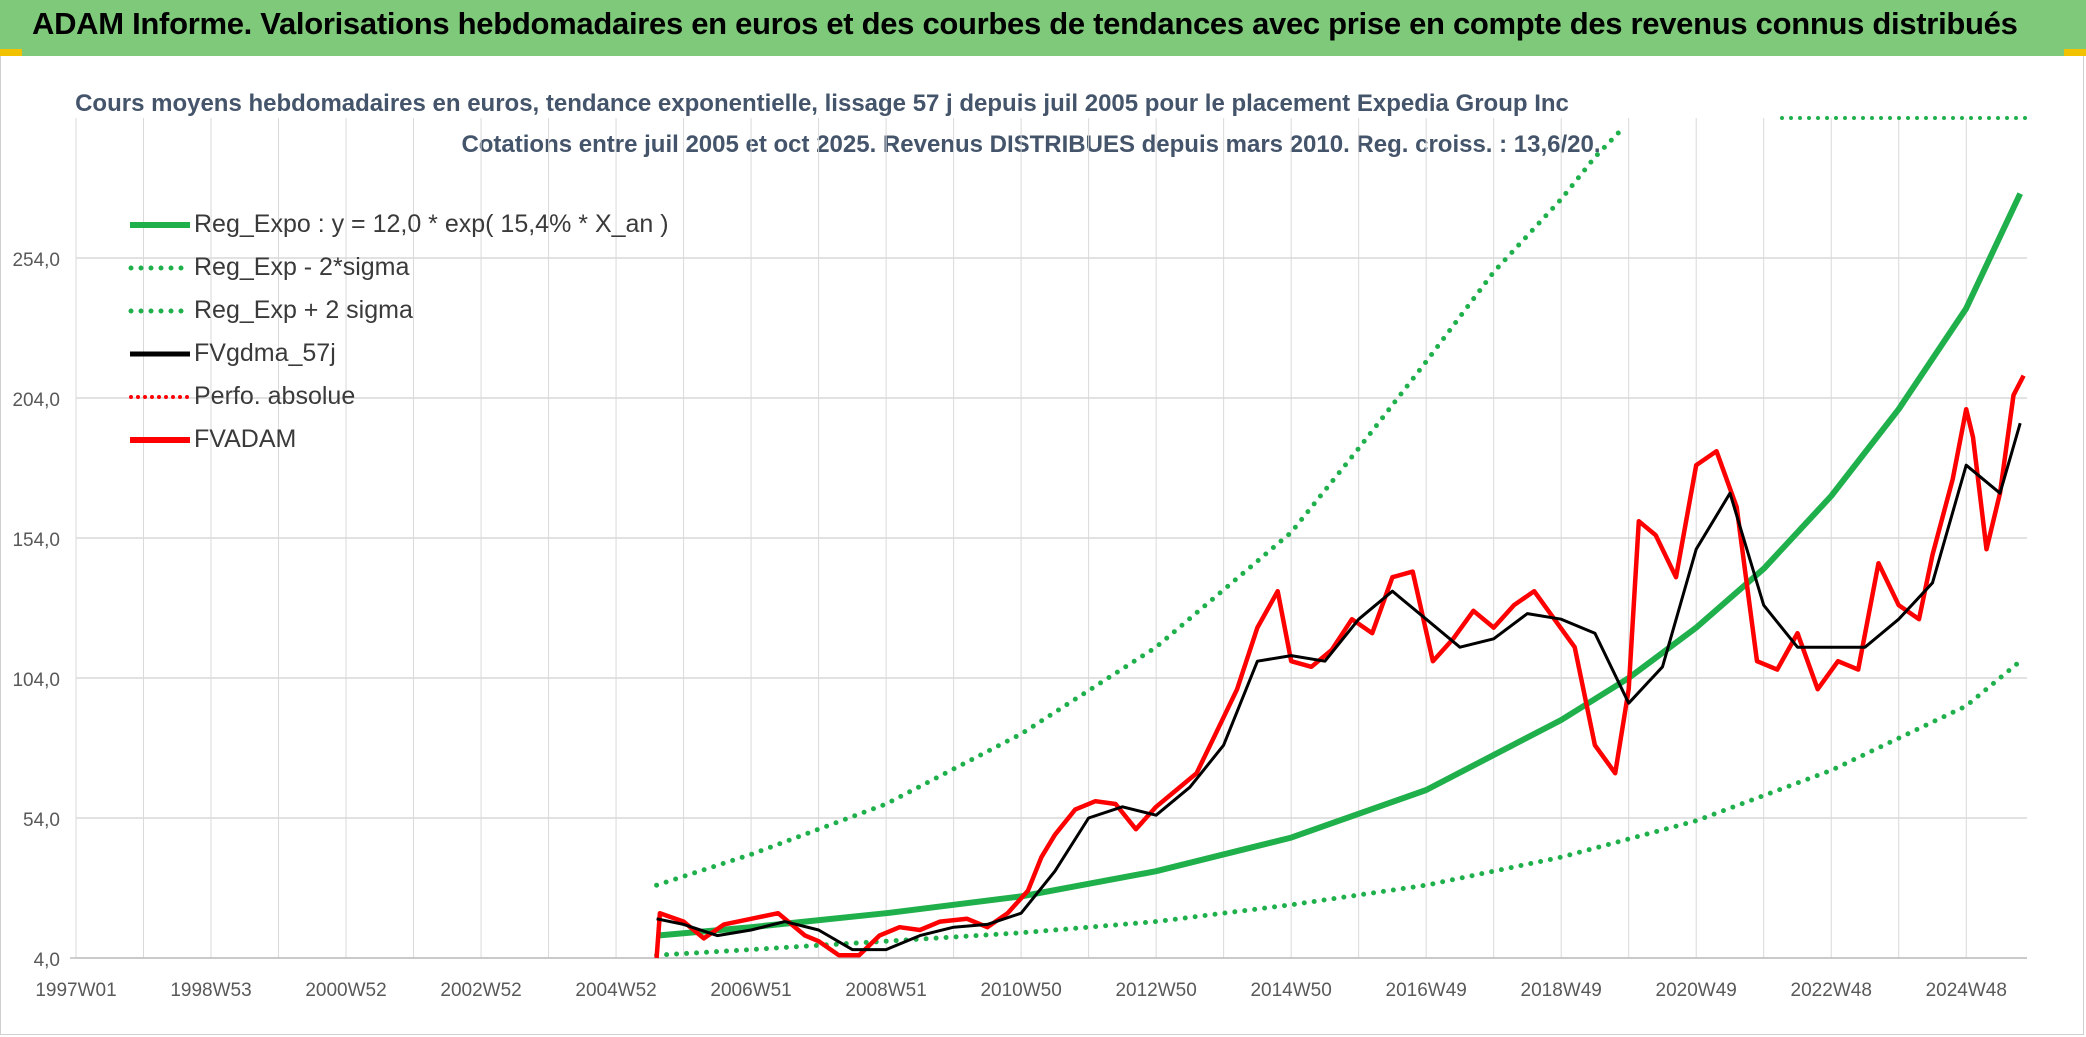 The image size is (2086, 1037). Describe the element at coordinates (265, 353) in the screenshot. I see `legend-label-fvgdma: FVgdma_57j` at that location.